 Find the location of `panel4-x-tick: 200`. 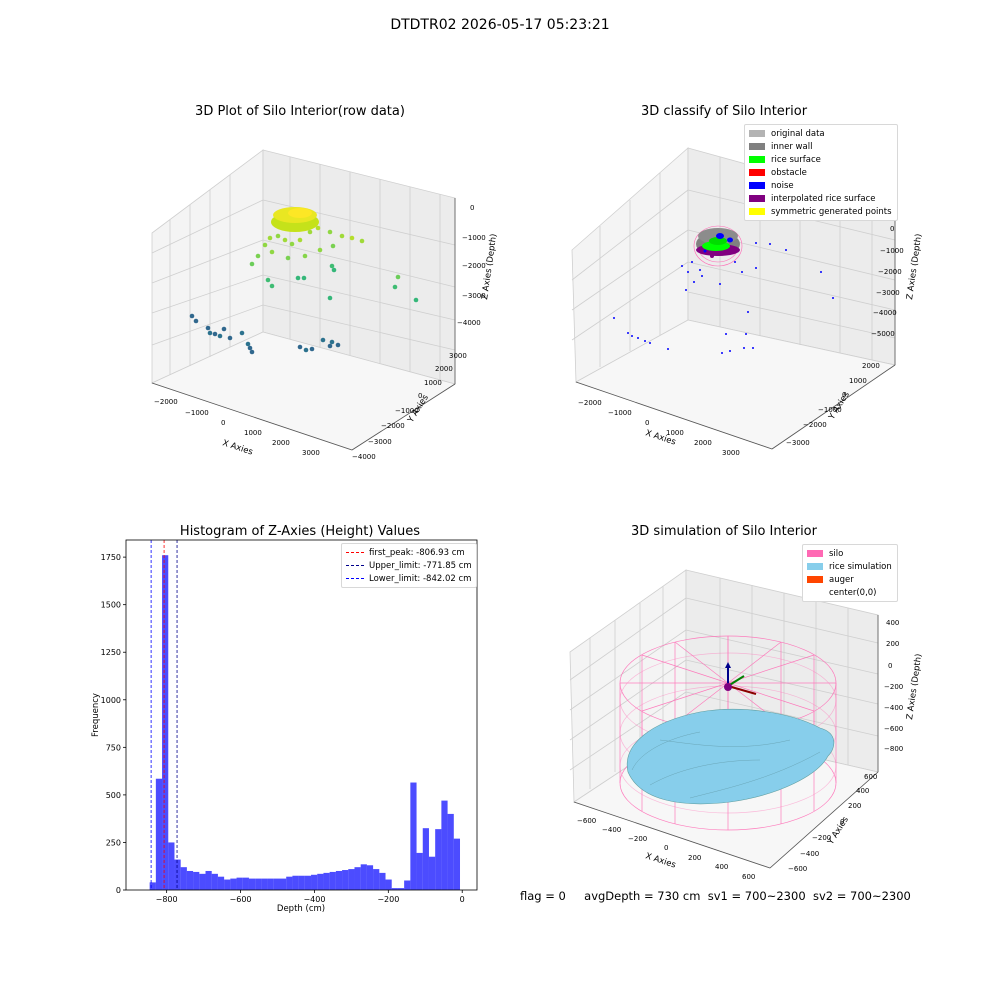

panel4-x-tick: 200 is located at coordinates (694, 858).